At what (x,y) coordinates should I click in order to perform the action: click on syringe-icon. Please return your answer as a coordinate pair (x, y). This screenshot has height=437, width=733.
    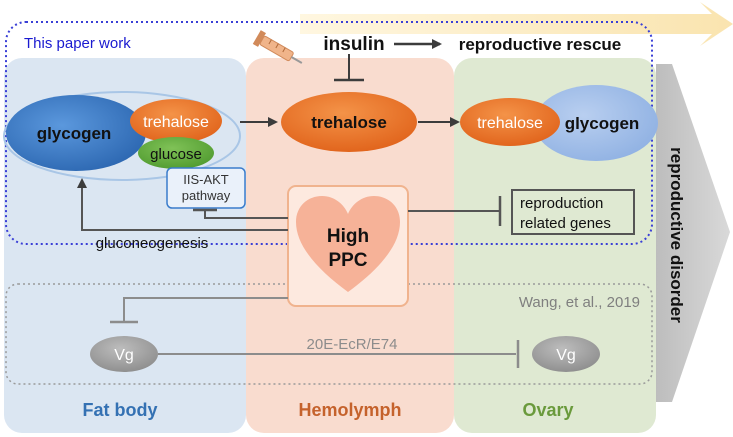
    Looking at the image, I should click on (277, 47).